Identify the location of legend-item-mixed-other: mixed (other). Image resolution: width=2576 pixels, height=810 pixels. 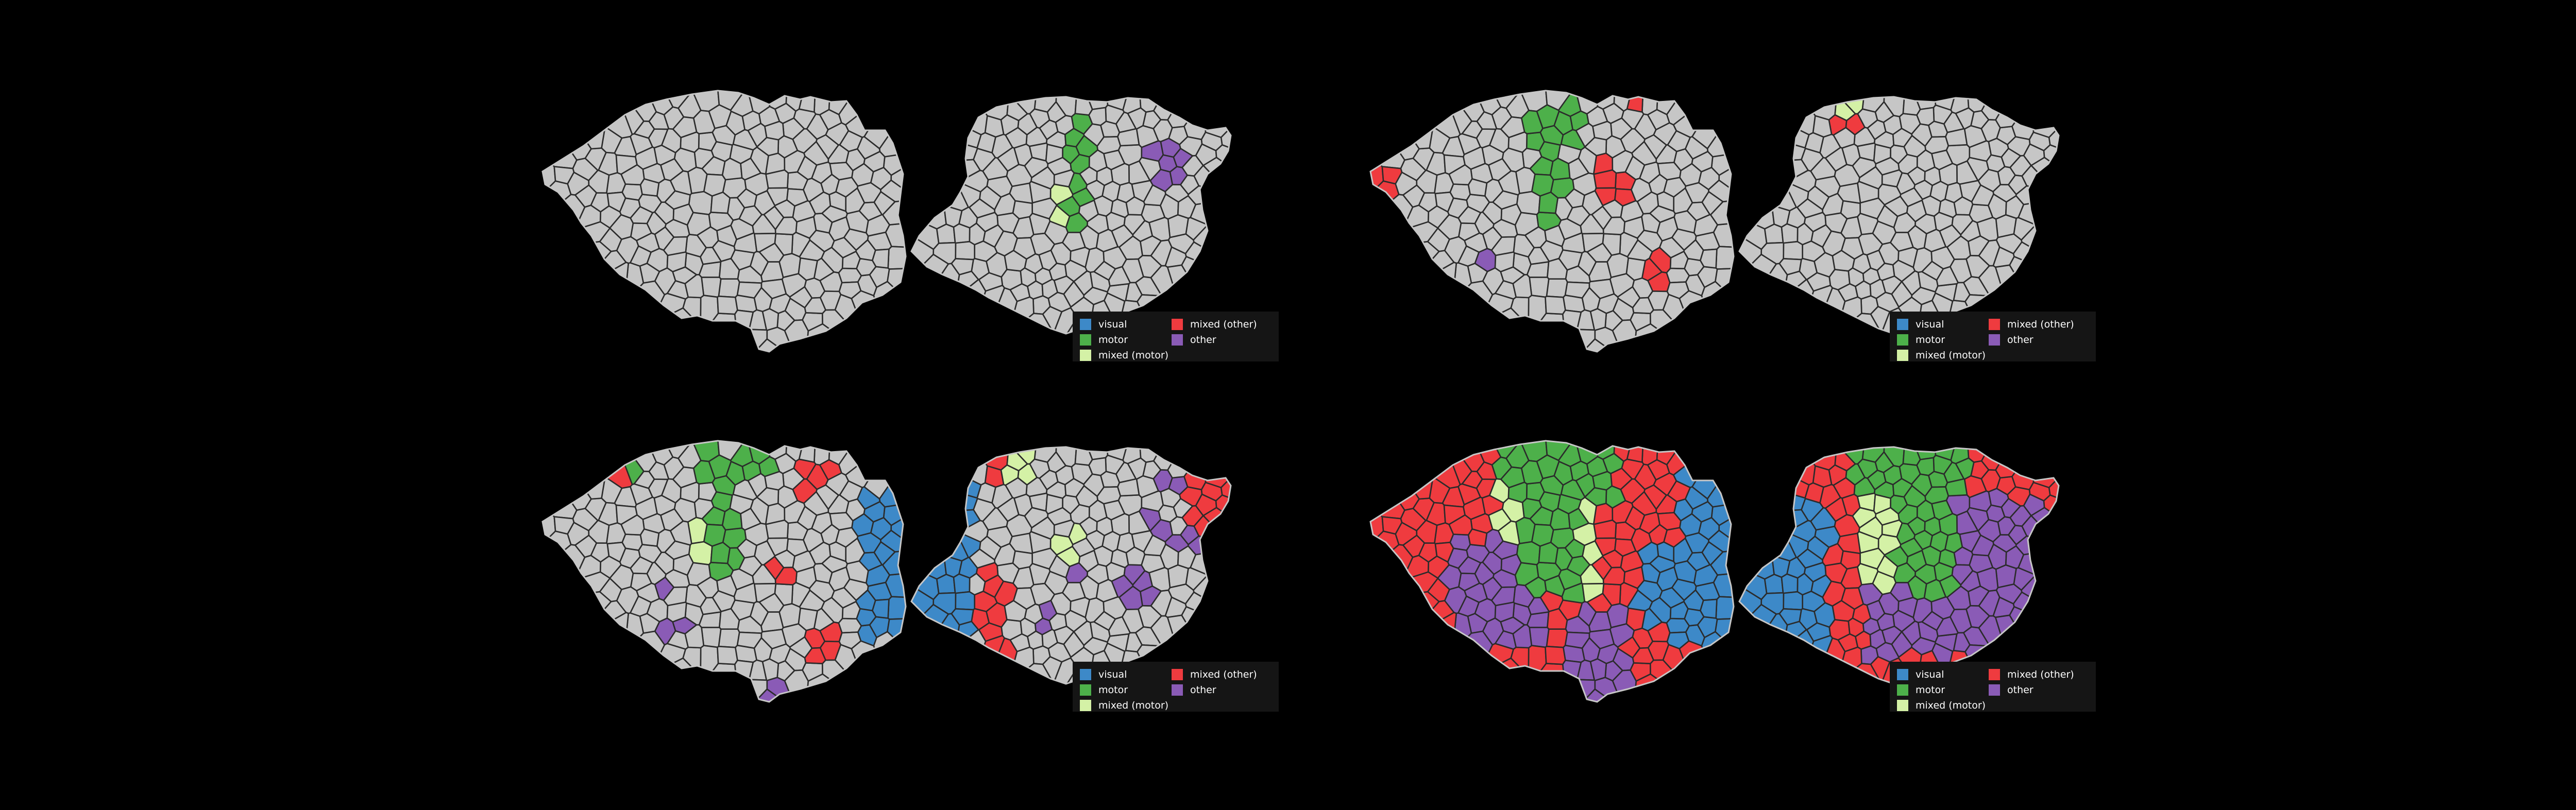
(2031, 675).